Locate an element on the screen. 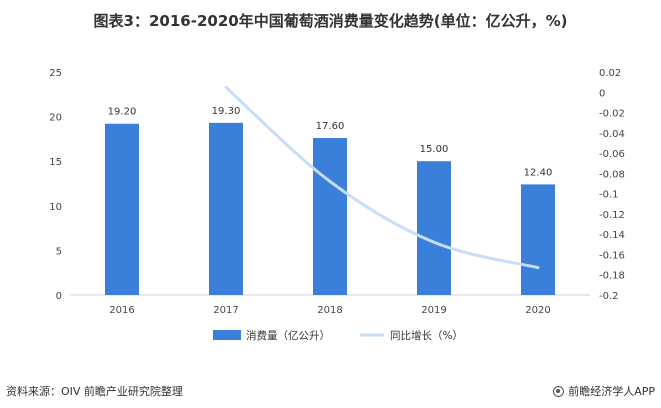  bar-data-label: 17.60 is located at coordinates (330, 126).